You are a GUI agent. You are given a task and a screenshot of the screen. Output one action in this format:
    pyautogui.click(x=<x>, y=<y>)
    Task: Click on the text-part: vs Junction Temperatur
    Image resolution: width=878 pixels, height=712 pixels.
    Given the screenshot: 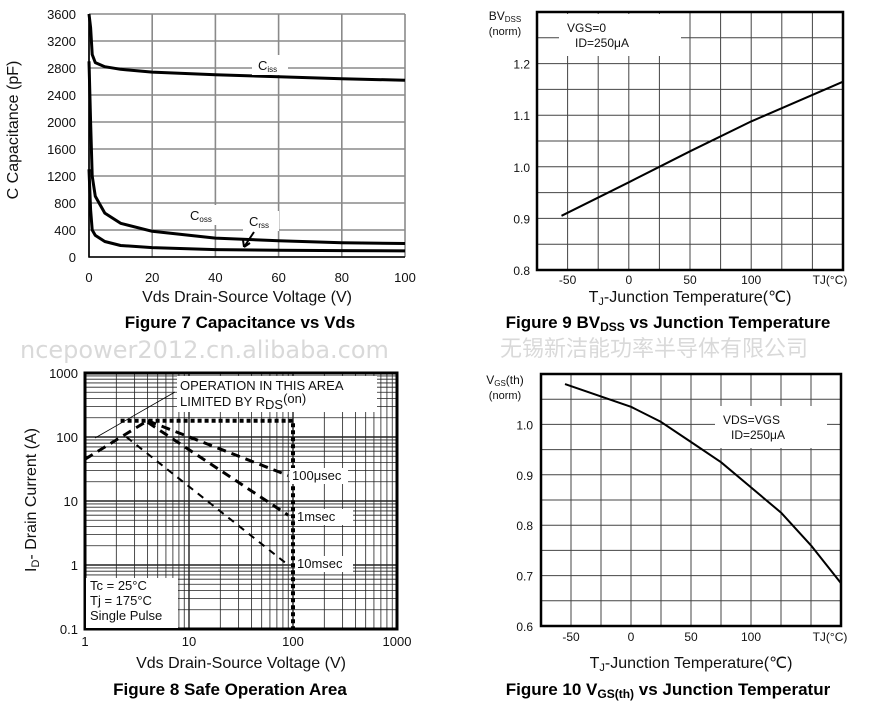 What is the action you would take?
    pyautogui.click(x=732, y=689)
    